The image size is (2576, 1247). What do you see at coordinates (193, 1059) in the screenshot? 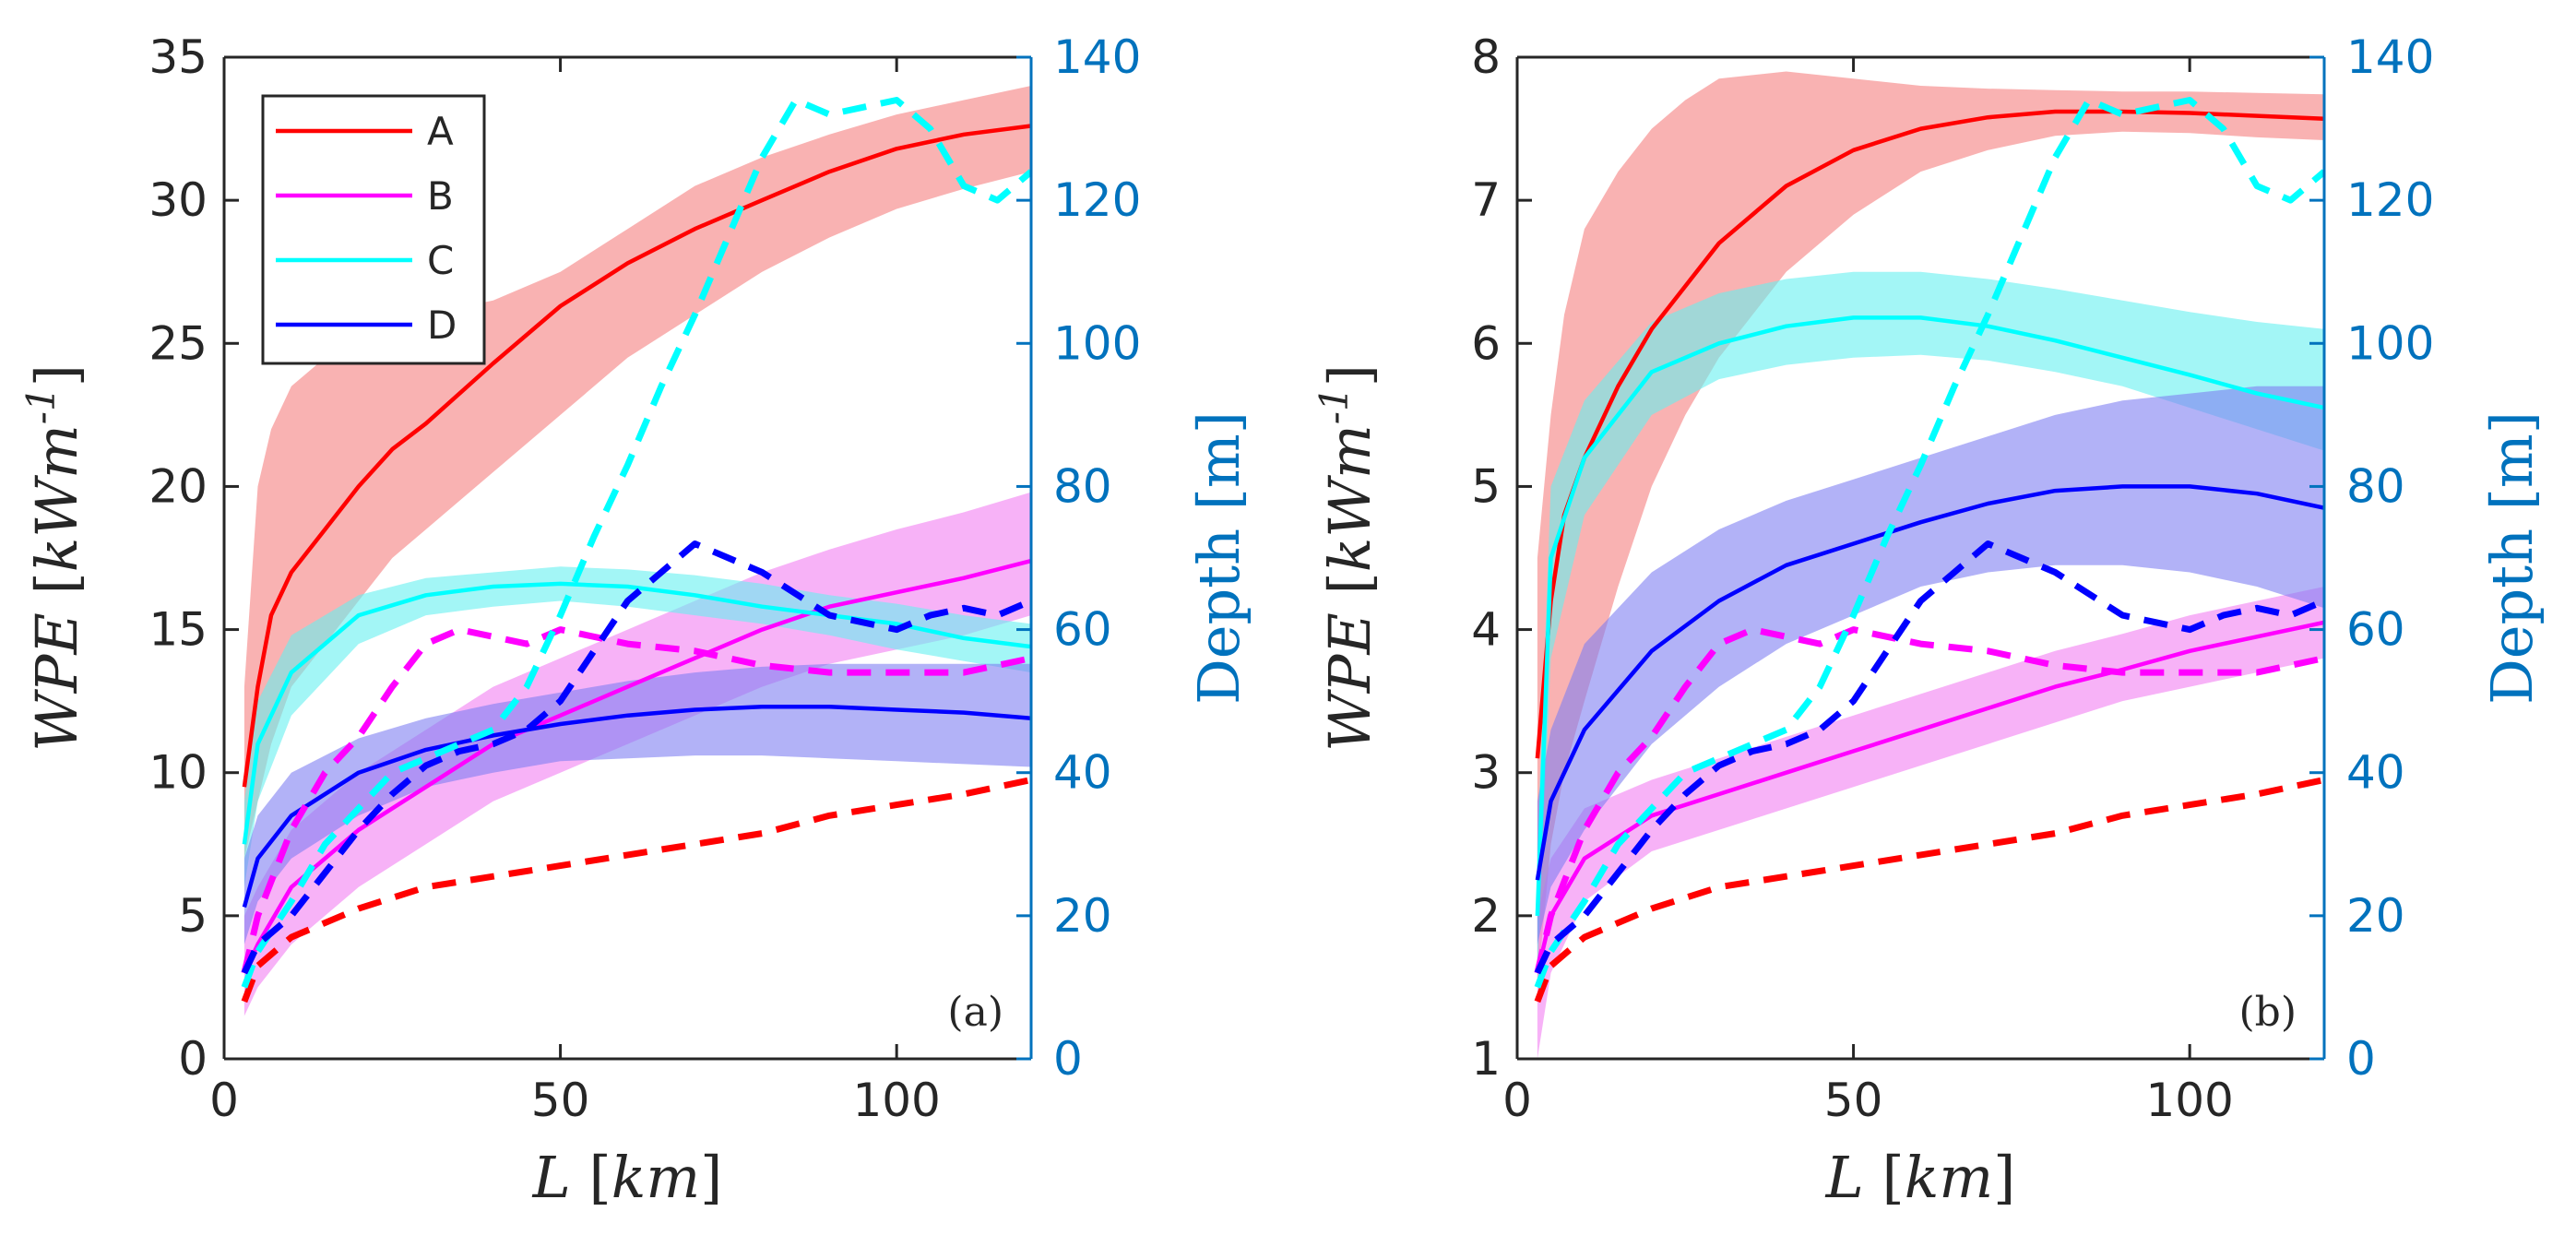
I see `y-tick-label: 0` at bounding box center [193, 1059].